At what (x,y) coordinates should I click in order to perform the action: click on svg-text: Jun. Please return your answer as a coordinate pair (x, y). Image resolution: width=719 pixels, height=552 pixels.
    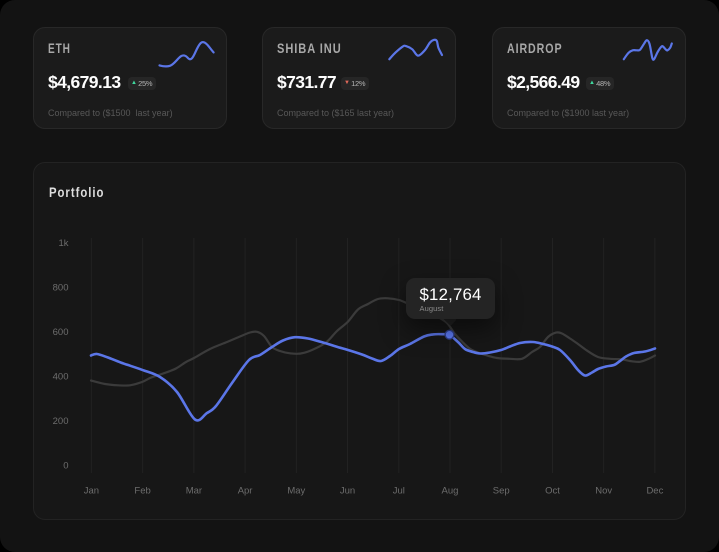
    Looking at the image, I should click on (347, 491).